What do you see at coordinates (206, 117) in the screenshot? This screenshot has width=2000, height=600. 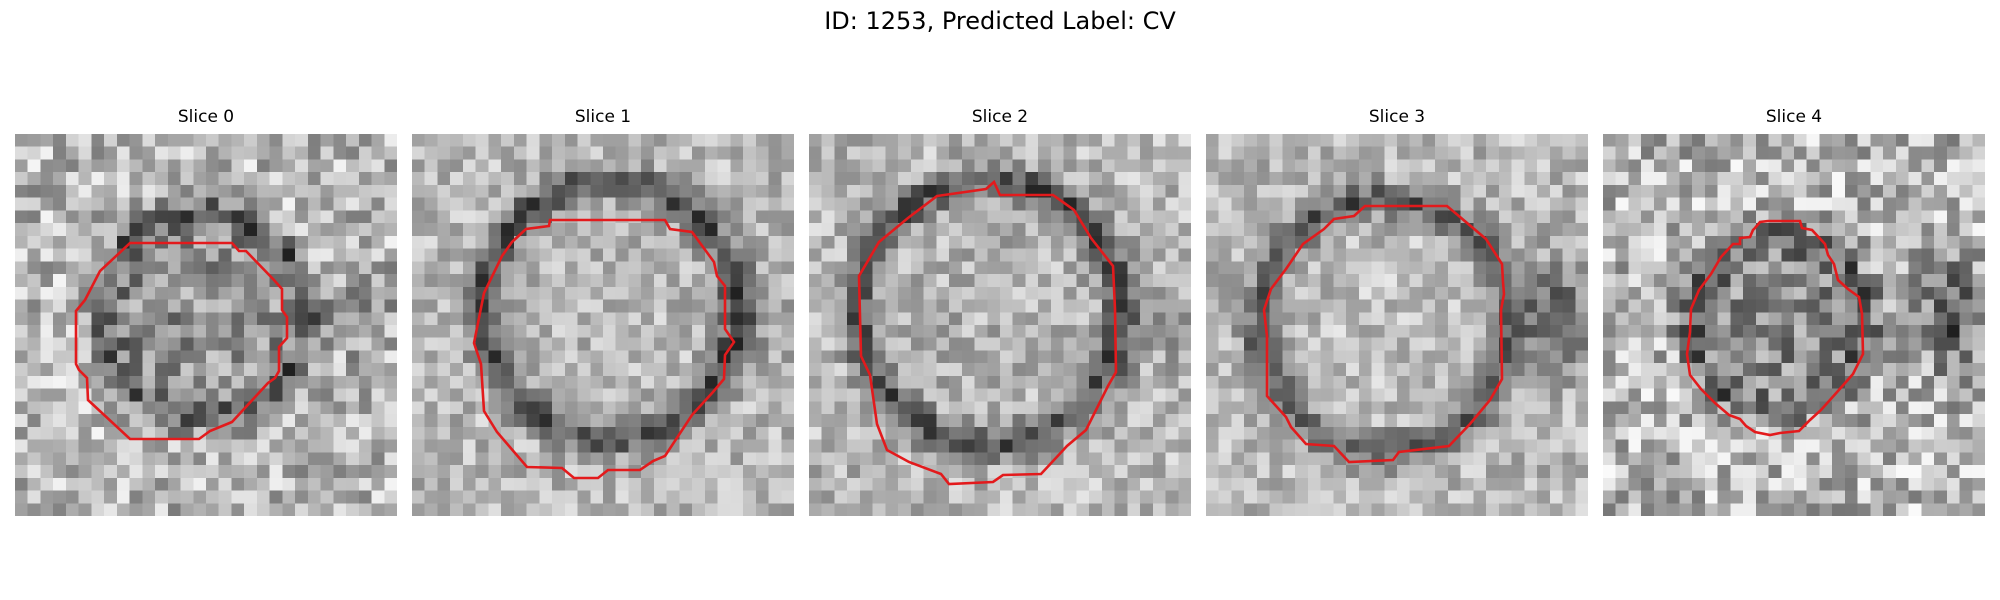 I see `slice-title-0: Slice 0` at bounding box center [206, 117].